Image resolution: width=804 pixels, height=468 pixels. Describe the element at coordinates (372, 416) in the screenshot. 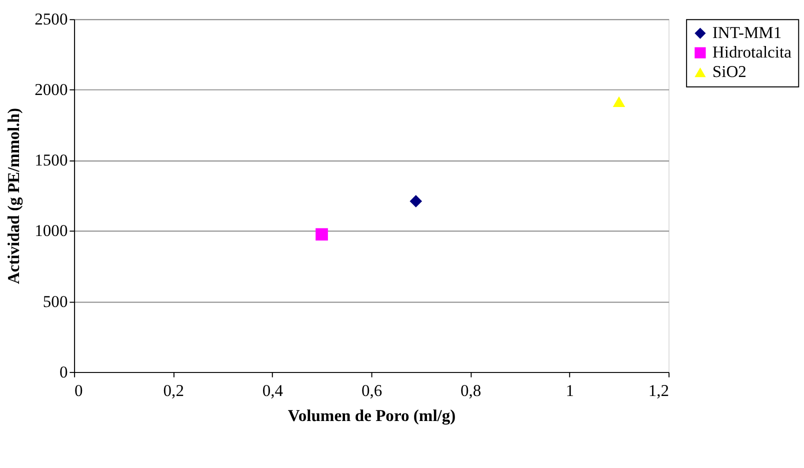

I see `x-axis-title: Volumen de Poro (ml/g)` at that location.